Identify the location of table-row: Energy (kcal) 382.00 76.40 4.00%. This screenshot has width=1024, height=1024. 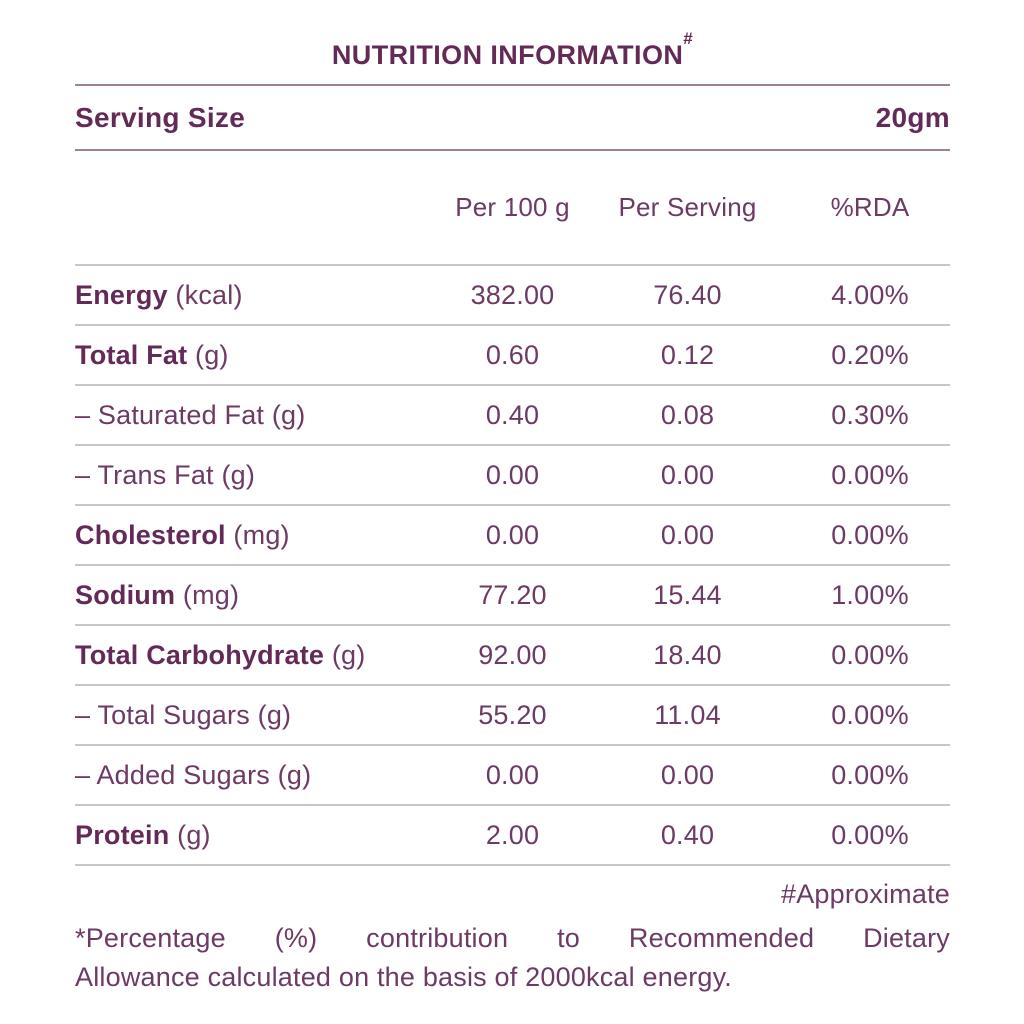
(512, 295).